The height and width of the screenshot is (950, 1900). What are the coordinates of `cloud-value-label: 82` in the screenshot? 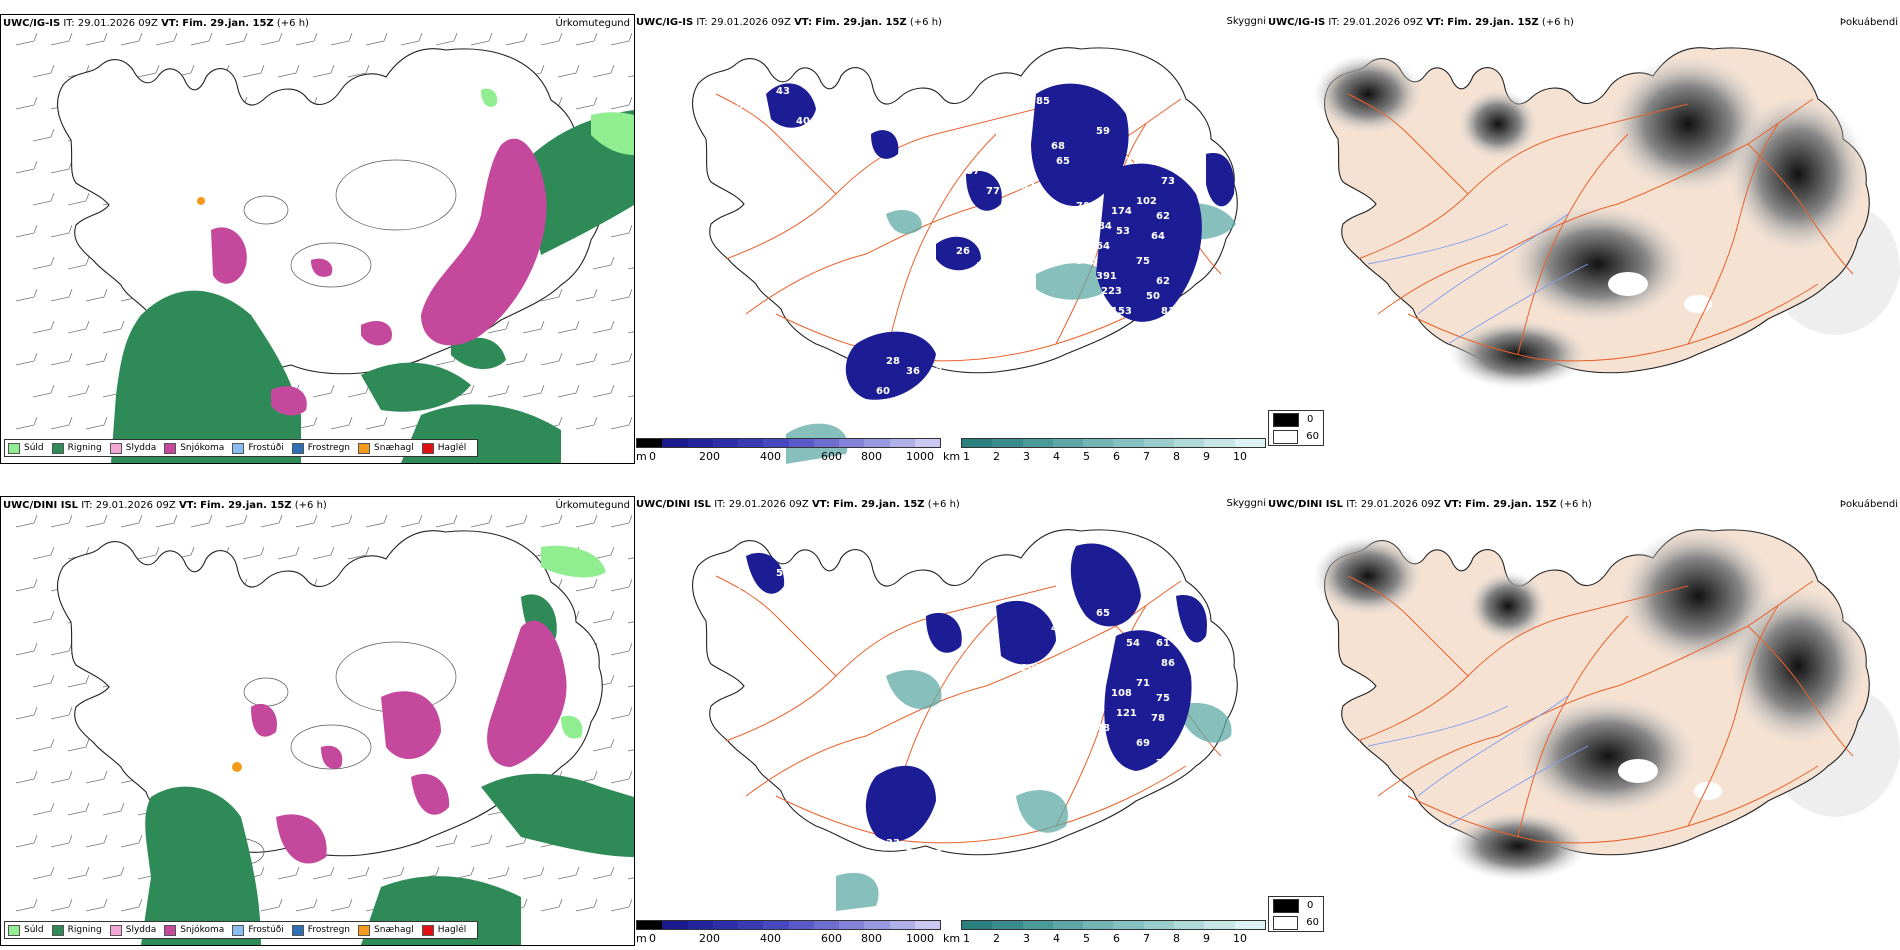 It's located at (803, 838).